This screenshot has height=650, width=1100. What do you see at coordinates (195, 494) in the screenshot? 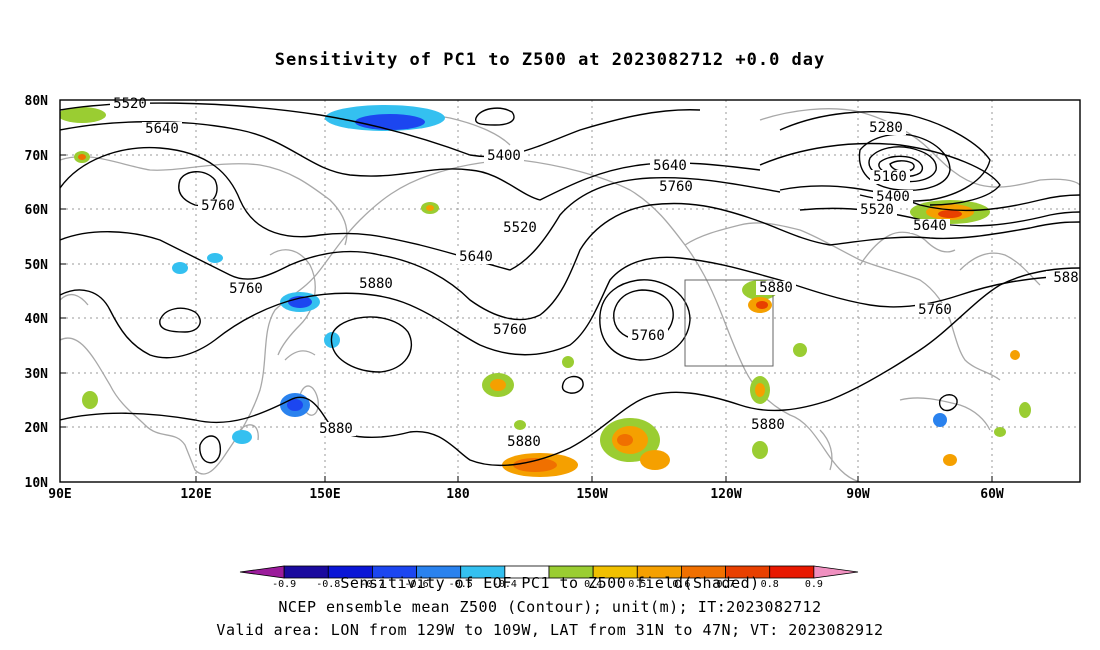
I see `lon-label: 120E` at bounding box center [195, 494].